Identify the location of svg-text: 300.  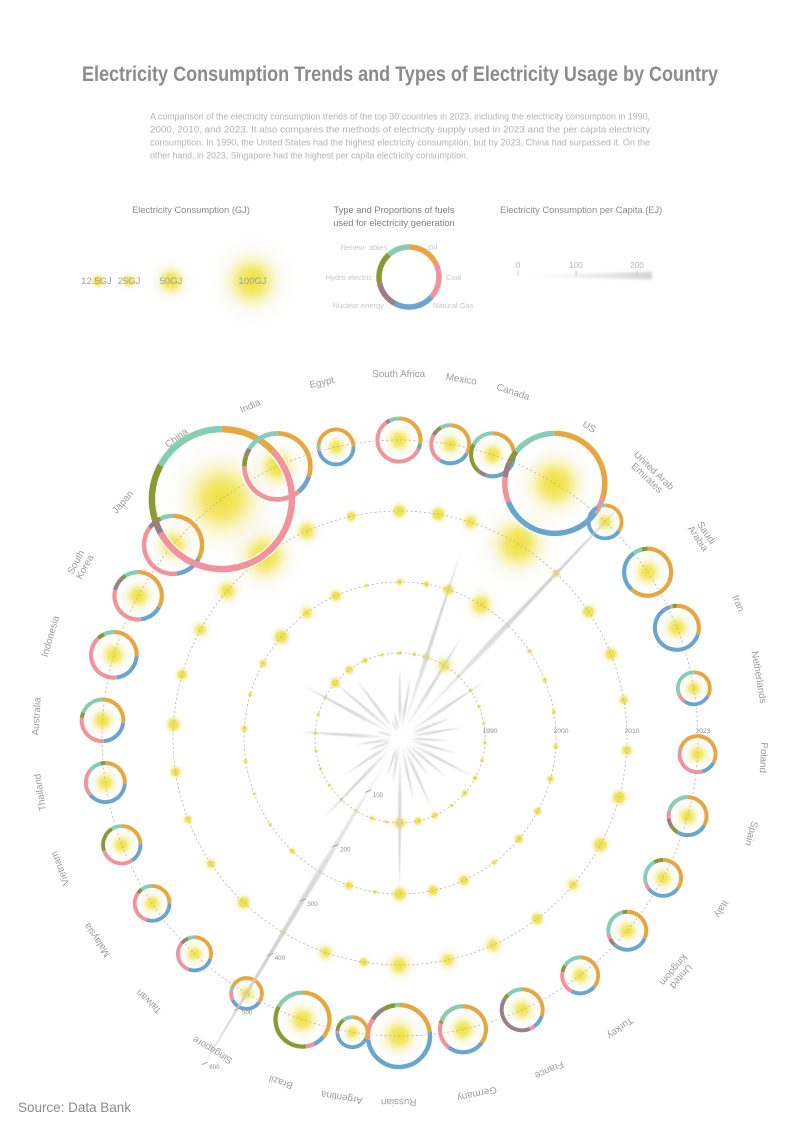
(312, 904).